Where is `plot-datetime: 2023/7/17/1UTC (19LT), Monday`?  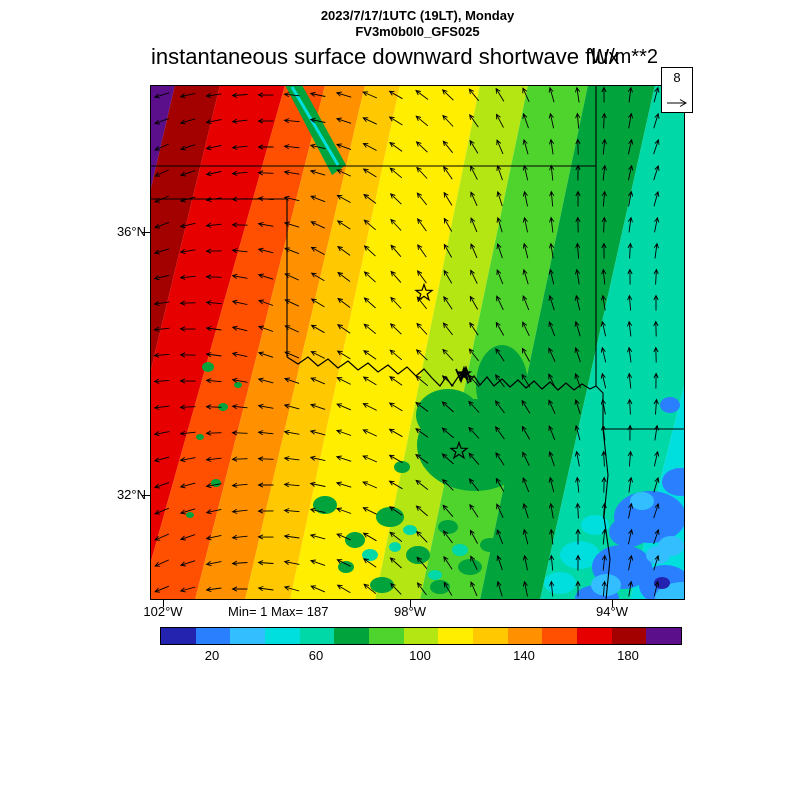 plot-datetime: 2023/7/17/1UTC (19LT), Monday is located at coordinates (417, 15).